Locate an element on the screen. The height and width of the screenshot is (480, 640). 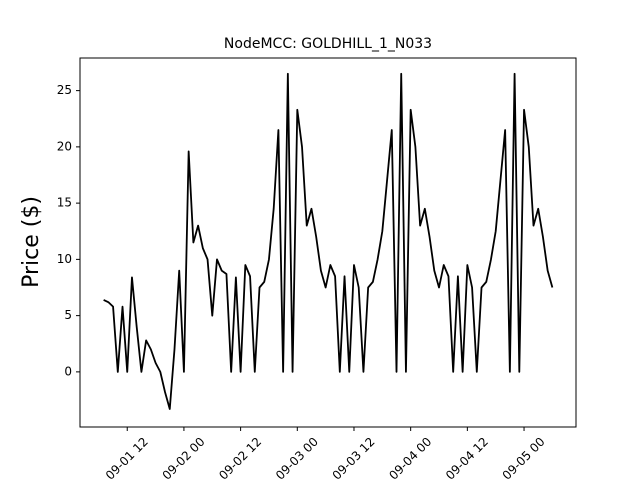
y-tick-label: 20 is located at coordinates (64, 146).